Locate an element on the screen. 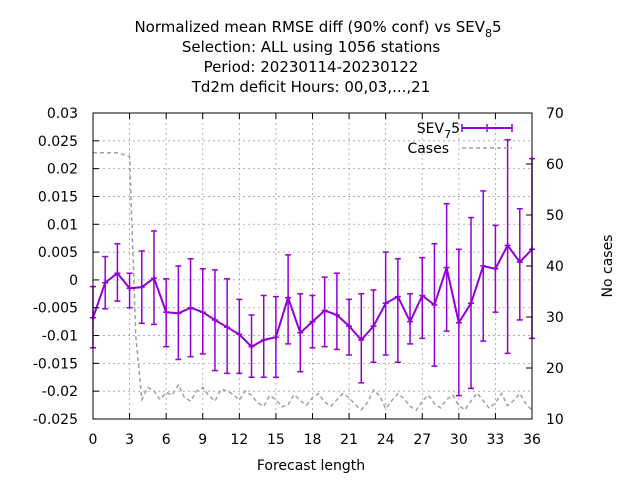 This screenshot has width=640, height=480. legend-label-sev: SEV75 is located at coordinates (438, 131).